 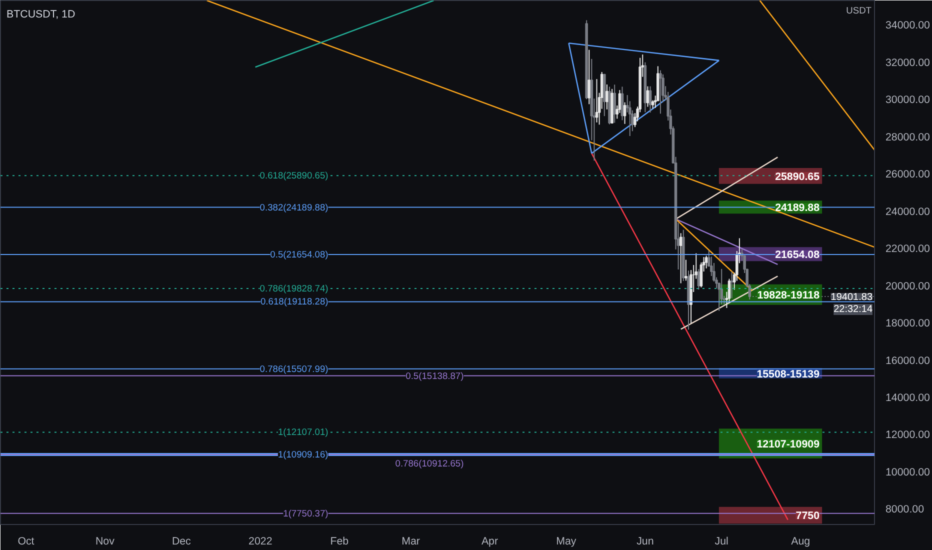 What do you see at coordinates (294, 207) in the screenshot?
I see `ref-line-label: 0.382(24189.88)` at bounding box center [294, 207].